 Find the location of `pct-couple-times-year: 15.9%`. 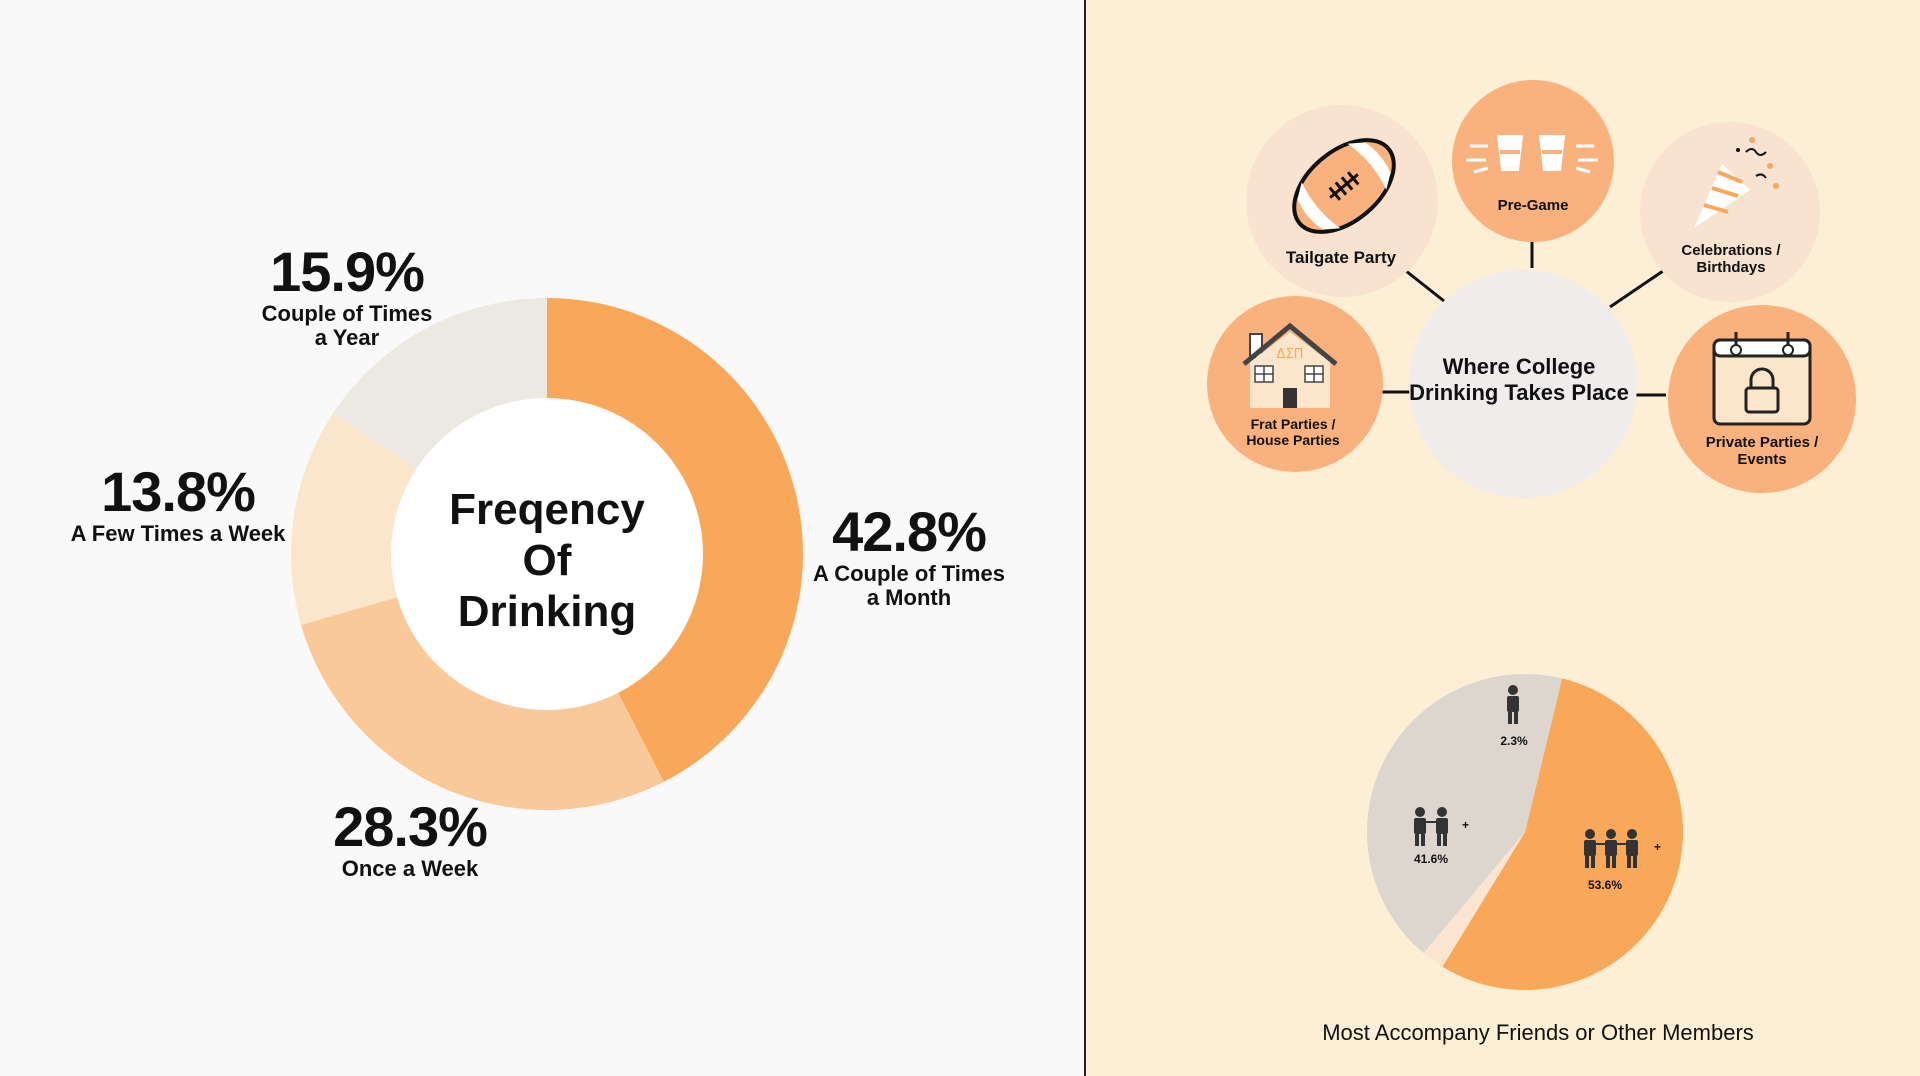

pct-couple-times-year: 15.9% is located at coordinates (347, 271).